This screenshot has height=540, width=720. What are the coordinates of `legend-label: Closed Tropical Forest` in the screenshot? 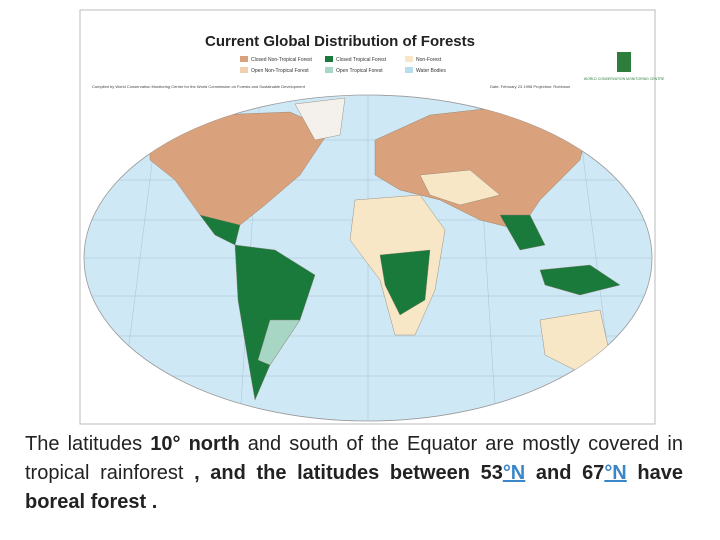 It's located at (361, 60).